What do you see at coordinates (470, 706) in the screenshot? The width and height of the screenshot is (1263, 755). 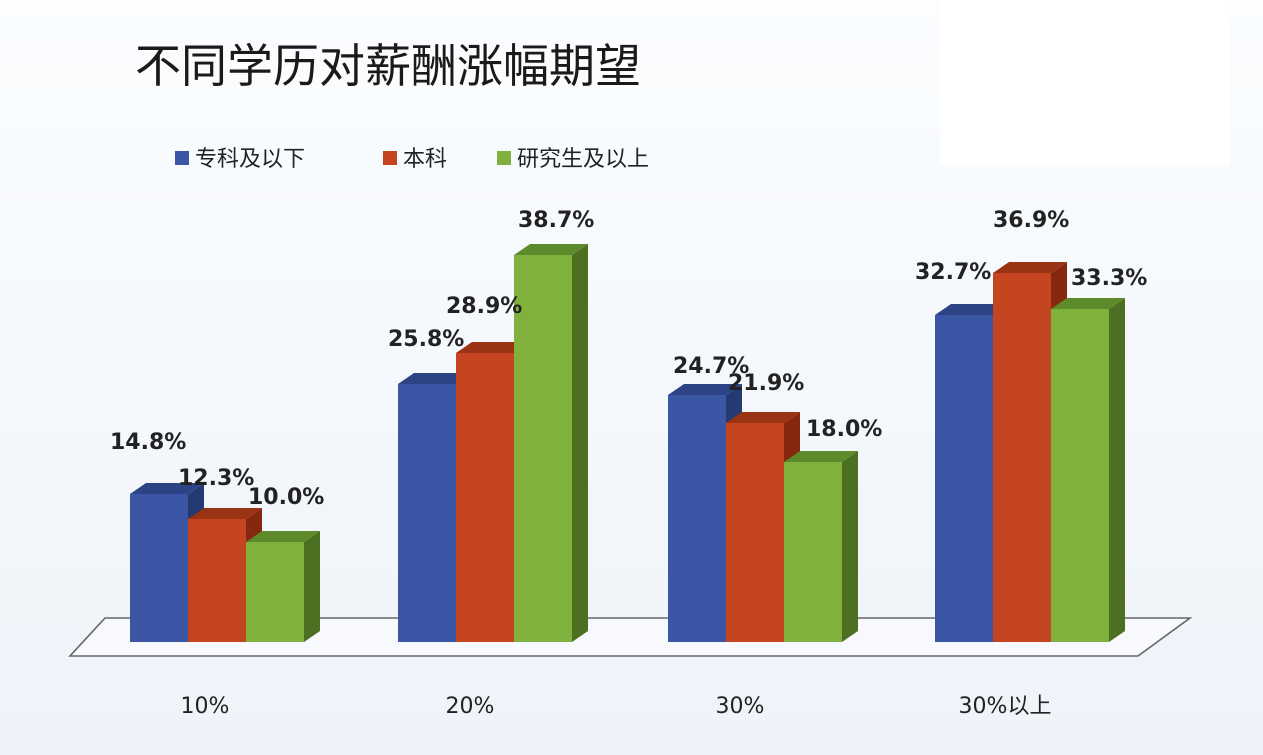 I see `x-tick-label: 20%` at bounding box center [470, 706].